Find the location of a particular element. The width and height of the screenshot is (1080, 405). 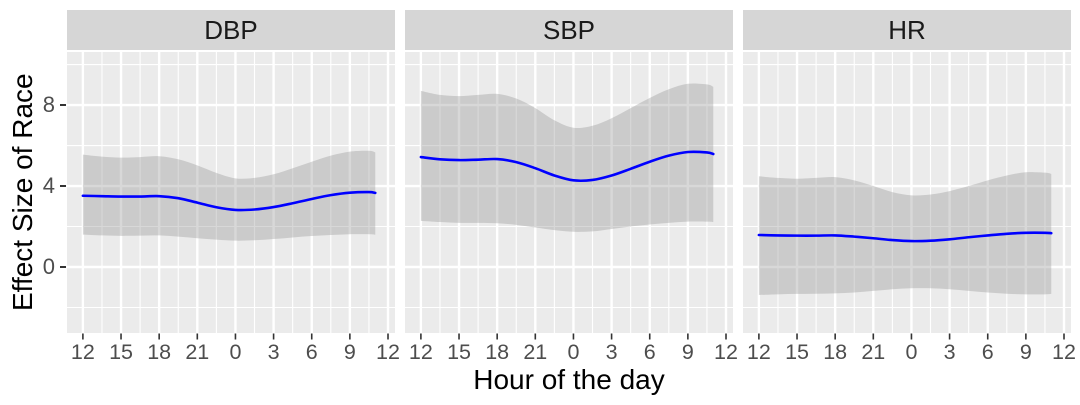

y-tick-label: 0 is located at coordinates (48, 266).